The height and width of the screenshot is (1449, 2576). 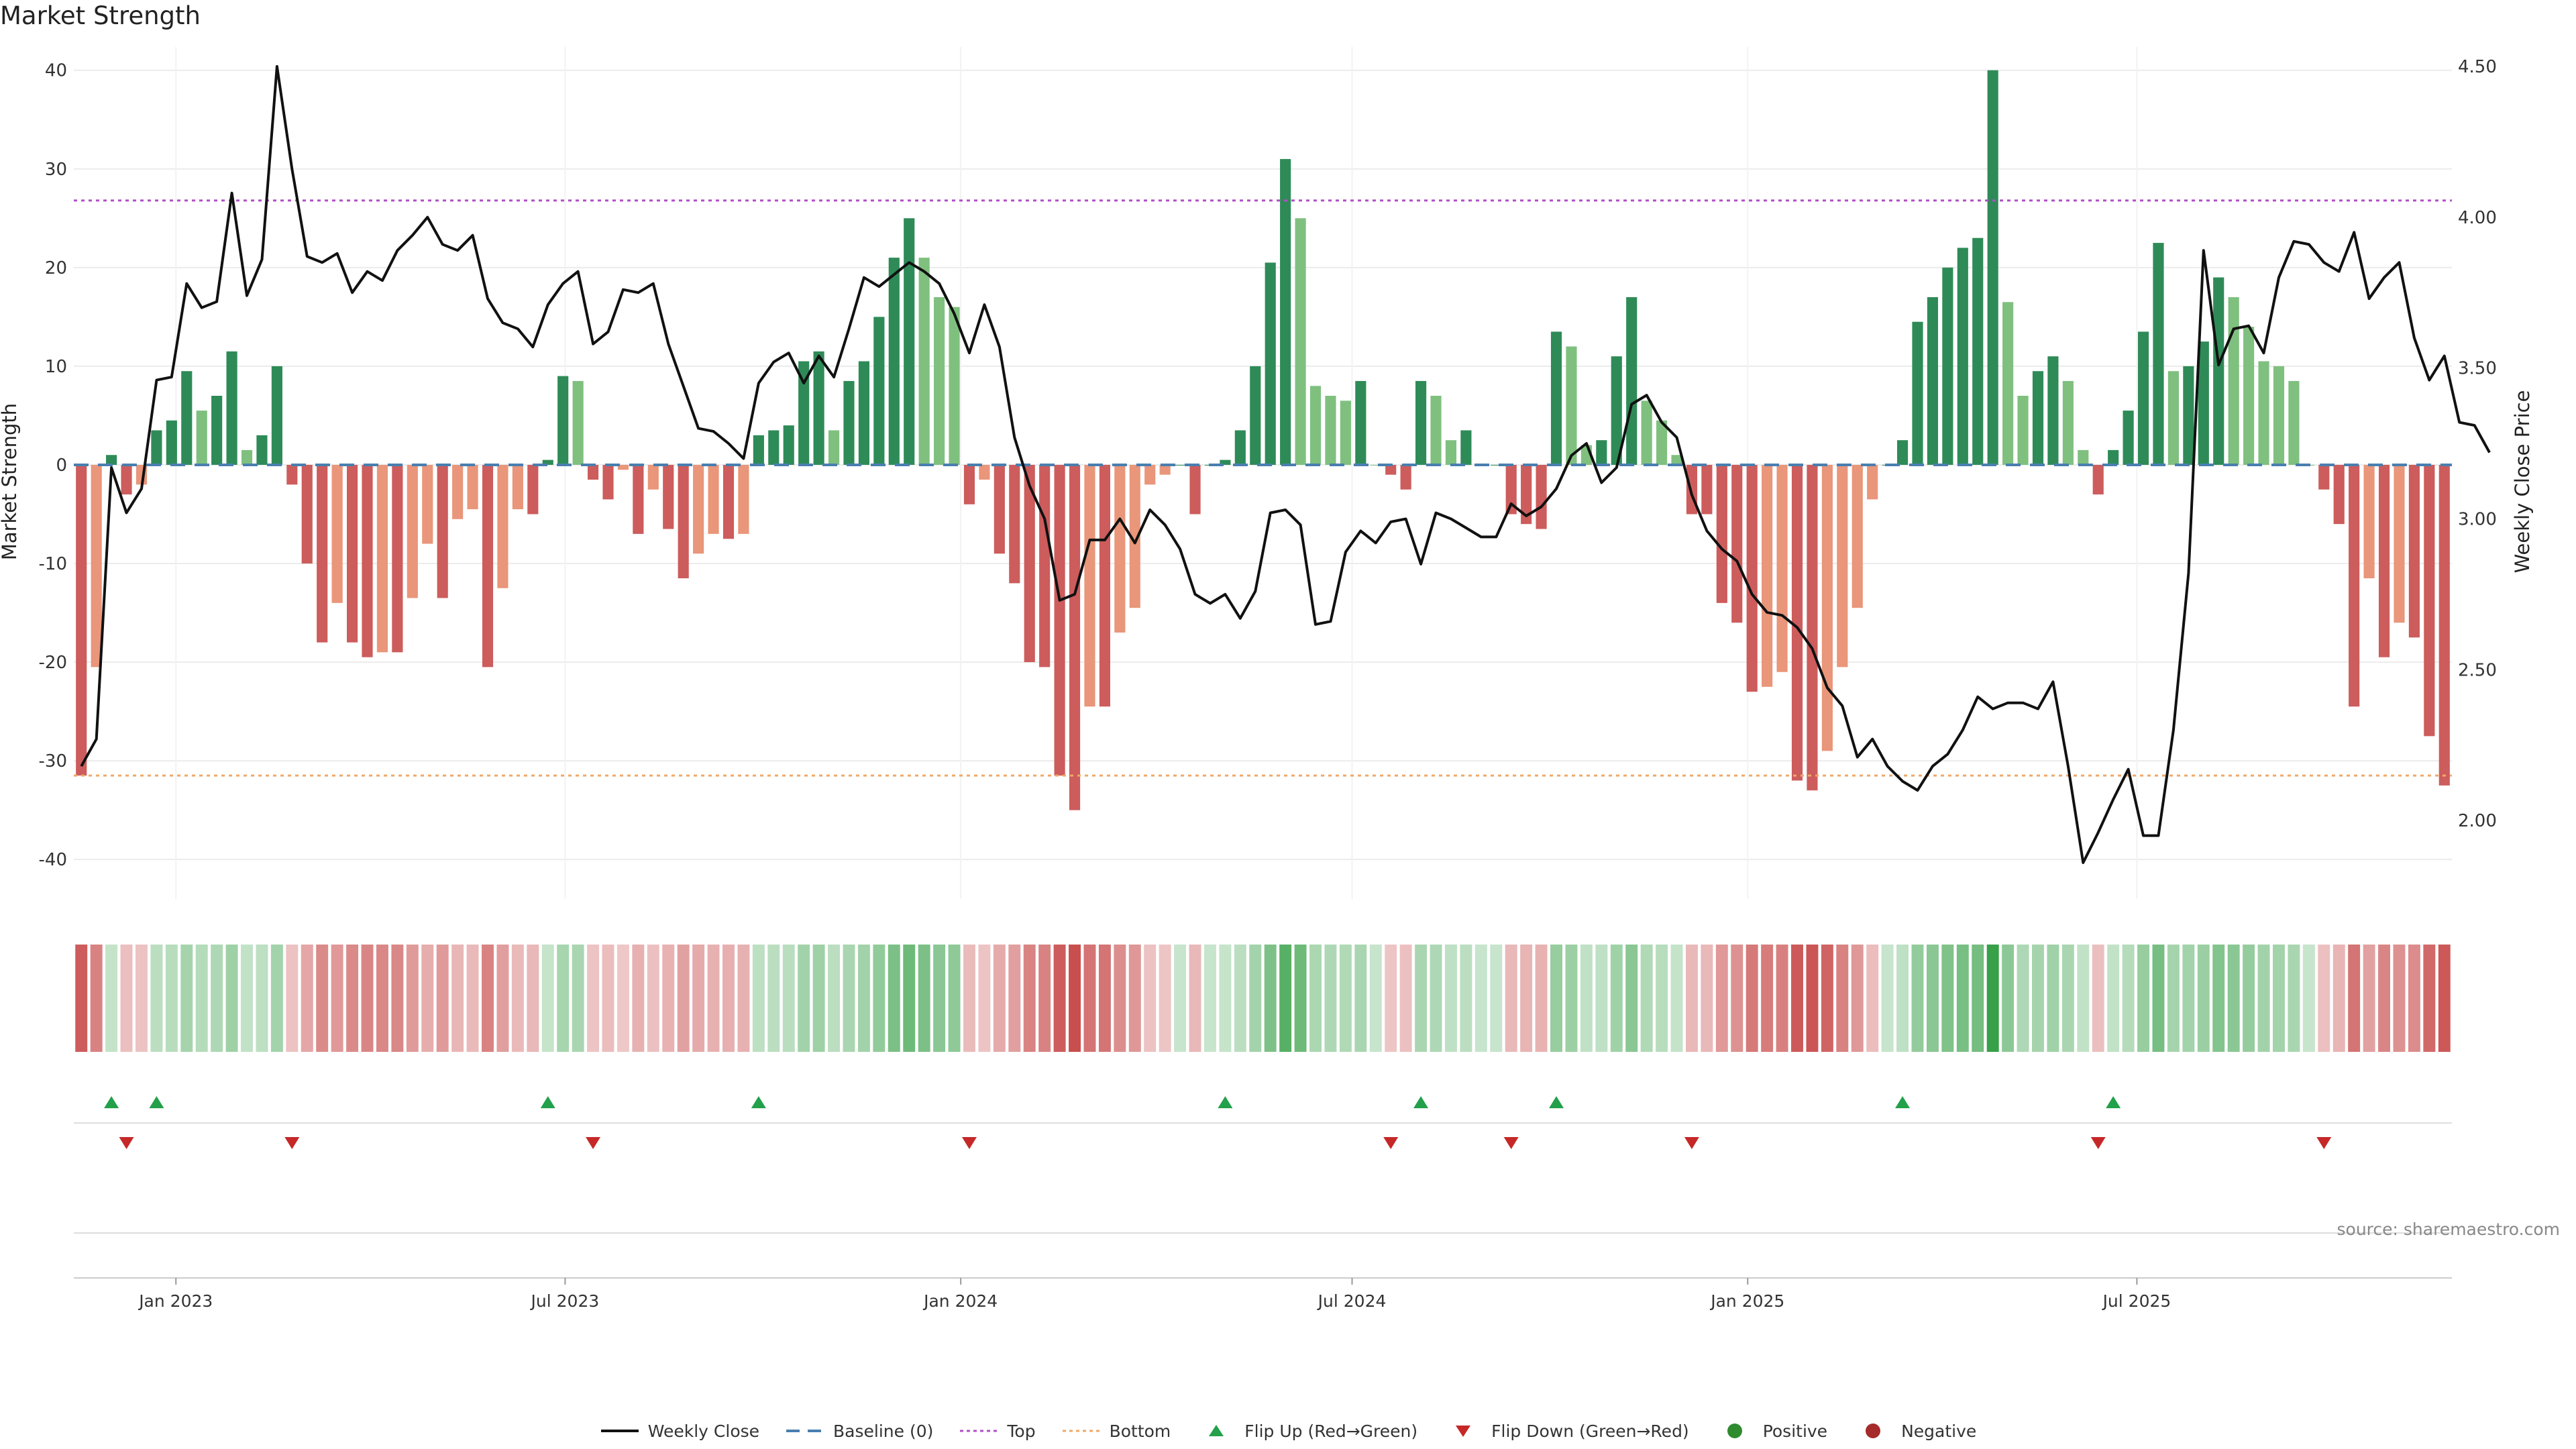 I want to click on legend-item-line: Weekly Close, so click(x=679, y=1431).